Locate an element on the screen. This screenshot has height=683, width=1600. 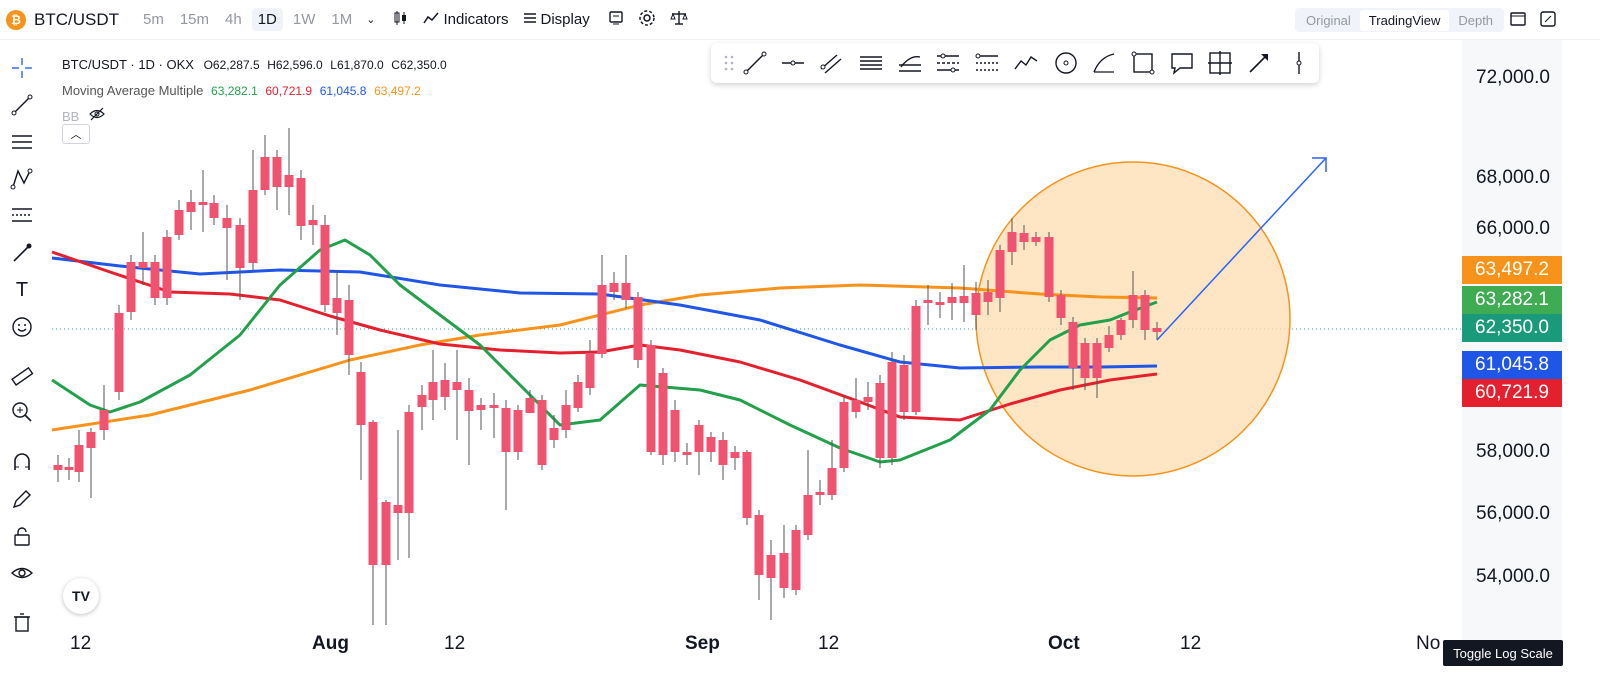
window-icon is located at coordinates (1518, 21).